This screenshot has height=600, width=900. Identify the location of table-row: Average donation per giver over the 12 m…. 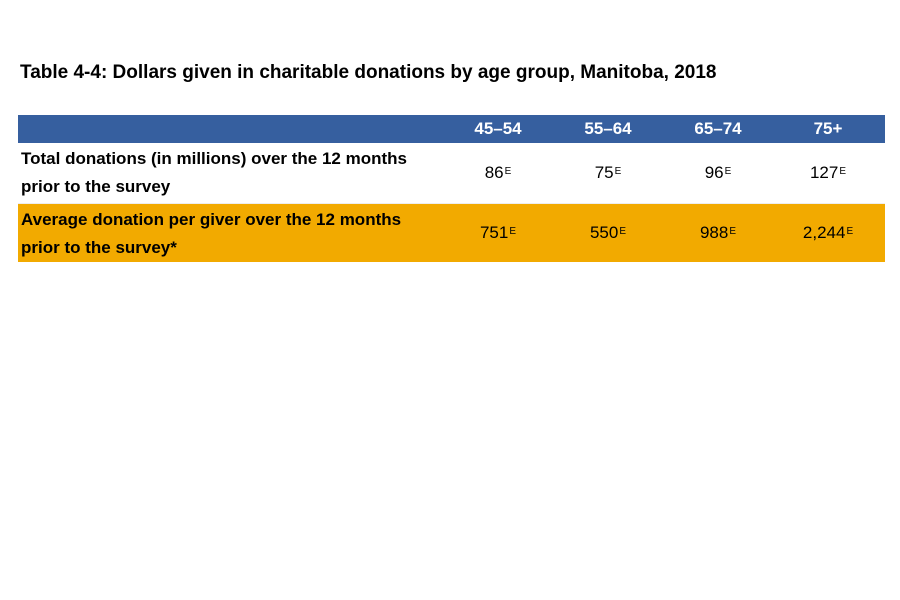
(451, 233).